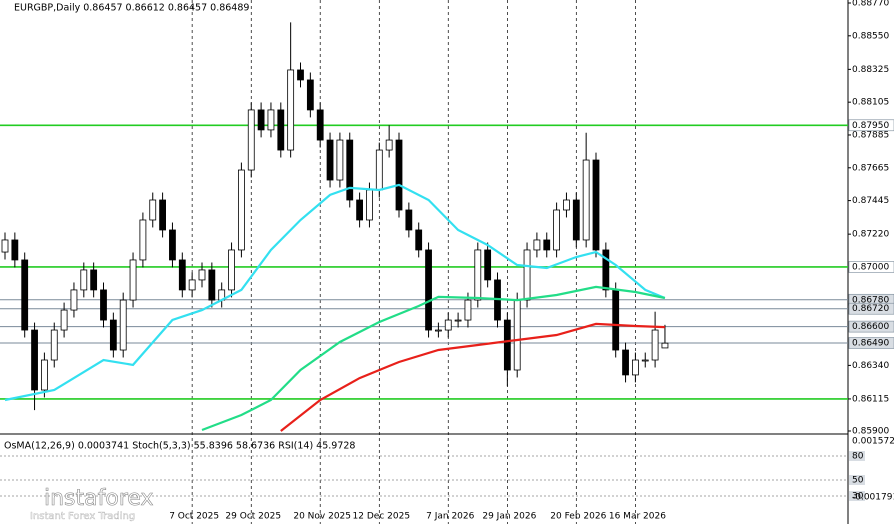  Describe the element at coordinates (870, 201) in the screenshot. I see `y-tick-label: 0.87445` at that location.